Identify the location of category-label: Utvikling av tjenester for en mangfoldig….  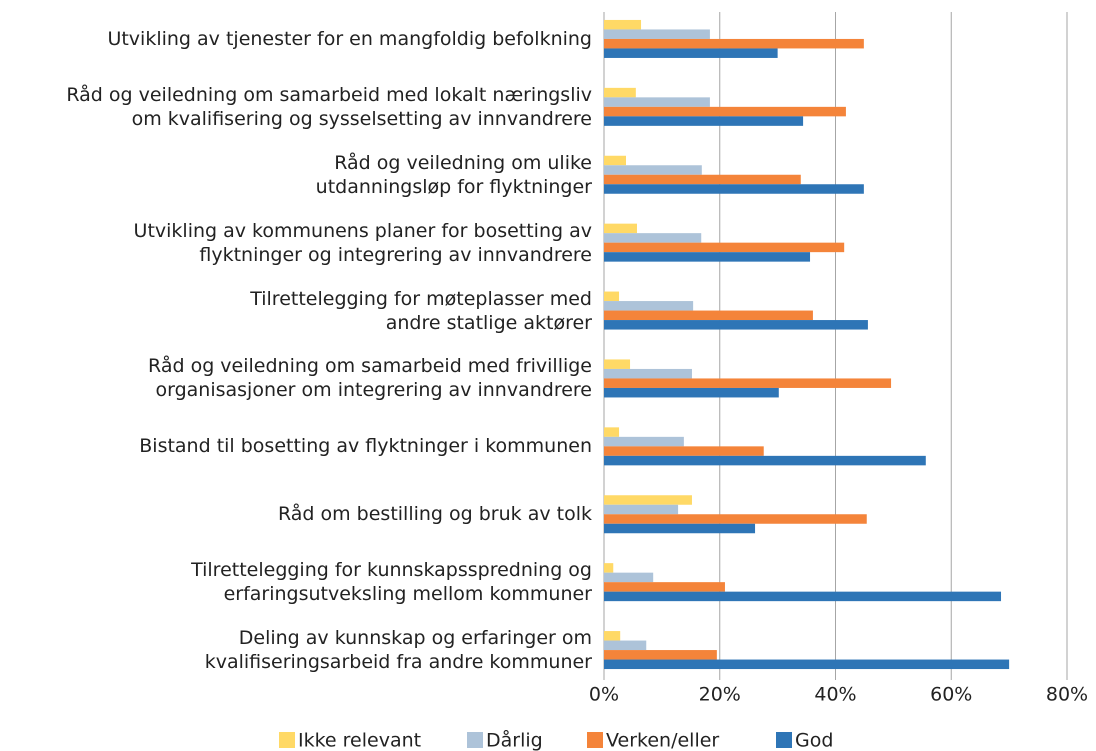
(349, 38).